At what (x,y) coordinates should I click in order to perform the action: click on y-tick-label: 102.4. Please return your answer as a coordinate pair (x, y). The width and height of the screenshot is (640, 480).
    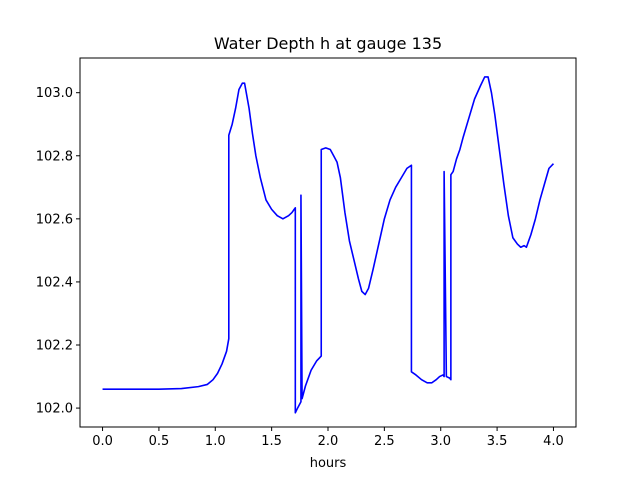
    Looking at the image, I should click on (54, 282).